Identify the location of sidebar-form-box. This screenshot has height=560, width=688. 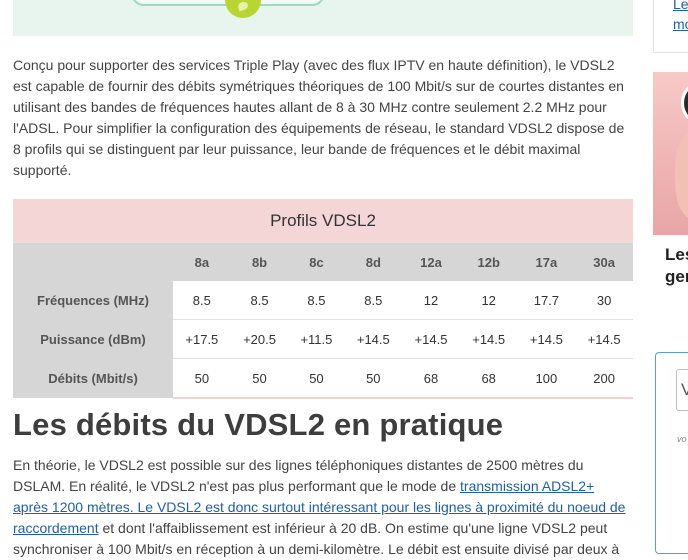
(671, 453).